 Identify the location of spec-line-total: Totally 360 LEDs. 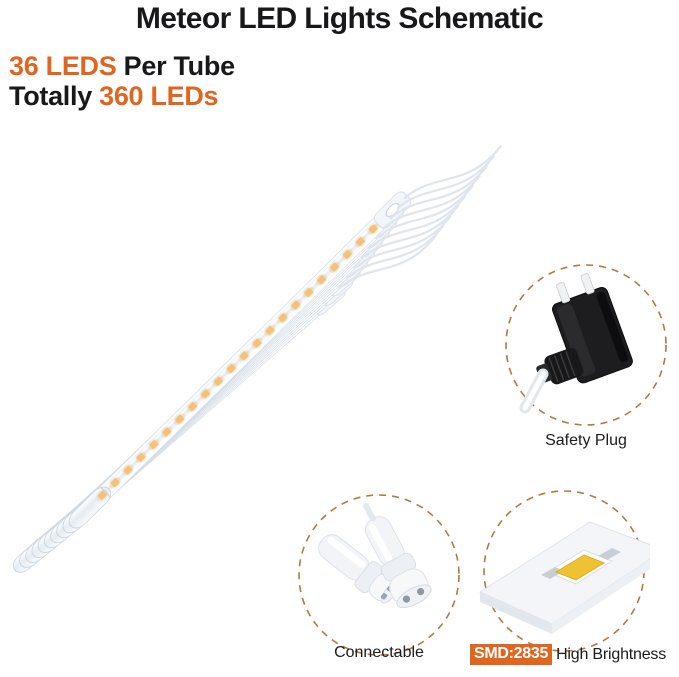
(122, 96).